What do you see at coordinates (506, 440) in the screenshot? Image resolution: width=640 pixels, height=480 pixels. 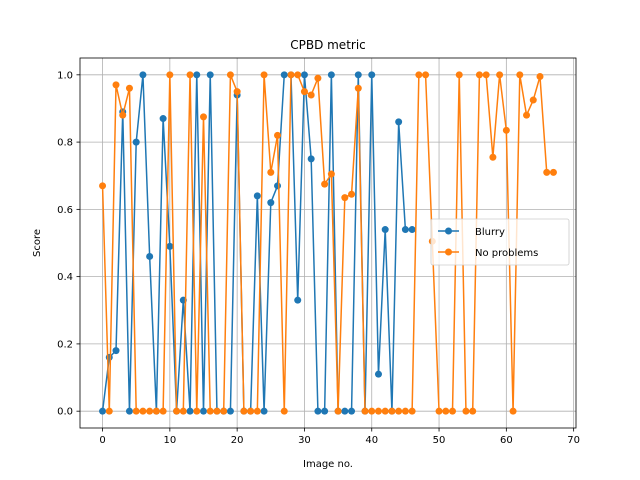 I see `x-tick-label: 60` at bounding box center [506, 440].